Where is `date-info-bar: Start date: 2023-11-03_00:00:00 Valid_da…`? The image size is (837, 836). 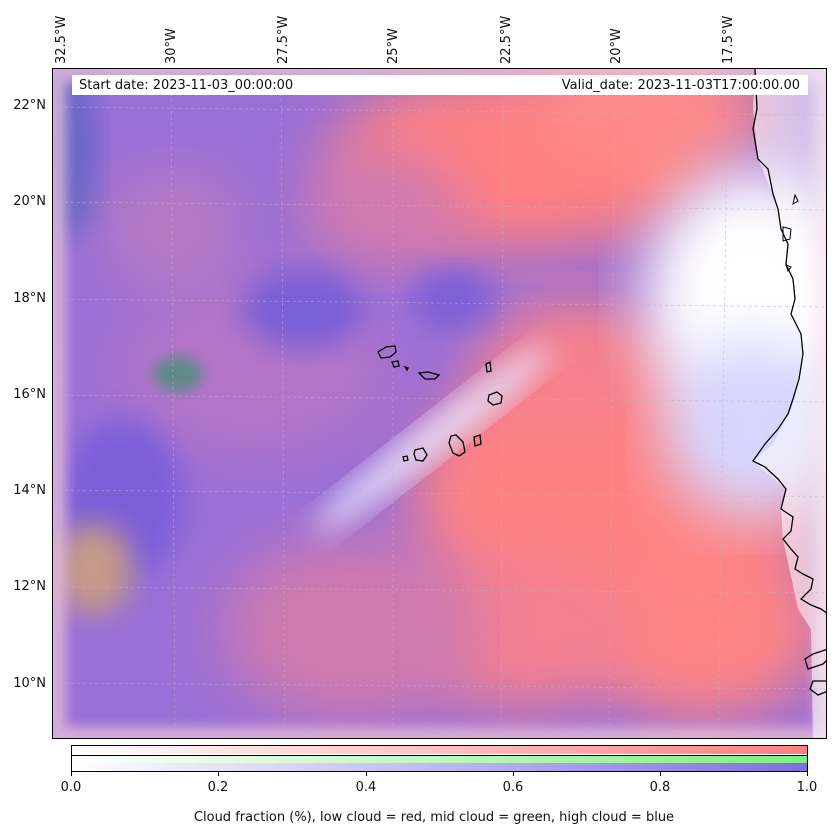
date-info-bar: Start date: 2023-11-03_00:00:00 Valid_da… is located at coordinates (440, 85).